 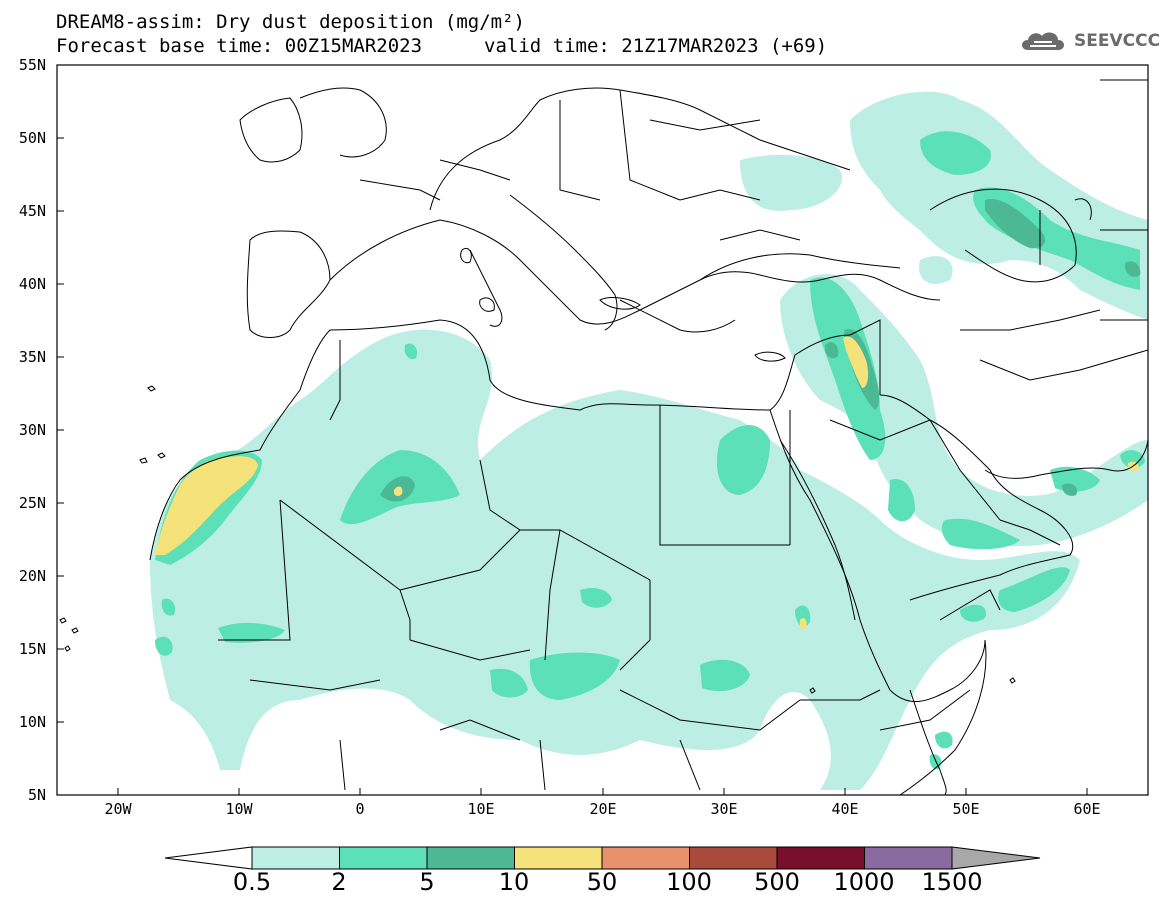 What do you see at coordinates (239, 46) in the screenshot?
I see `forecast-base-time: Forecast base time: 00Z15MAR2023` at bounding box center [239, 46].